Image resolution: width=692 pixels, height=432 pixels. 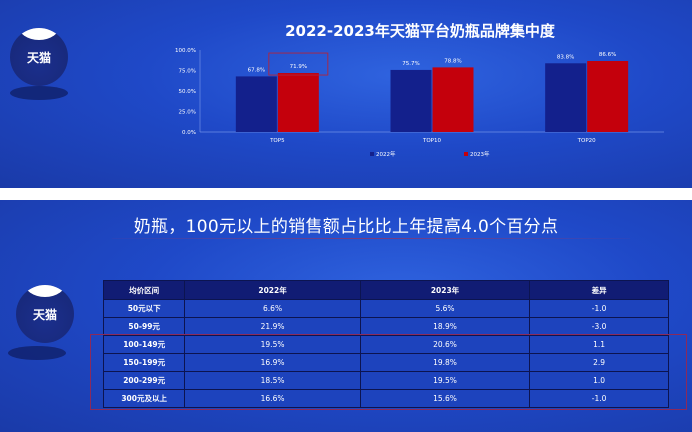 I want to click on table-row: 150-199元 16.9% 19.8% 2.9, so click(x=385, y=362).